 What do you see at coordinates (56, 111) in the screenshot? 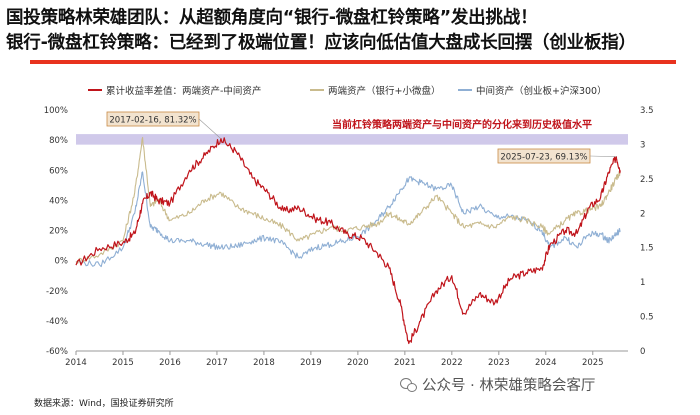
I see `y-left-tick-label: 100%` at bounding box center [56, 111].